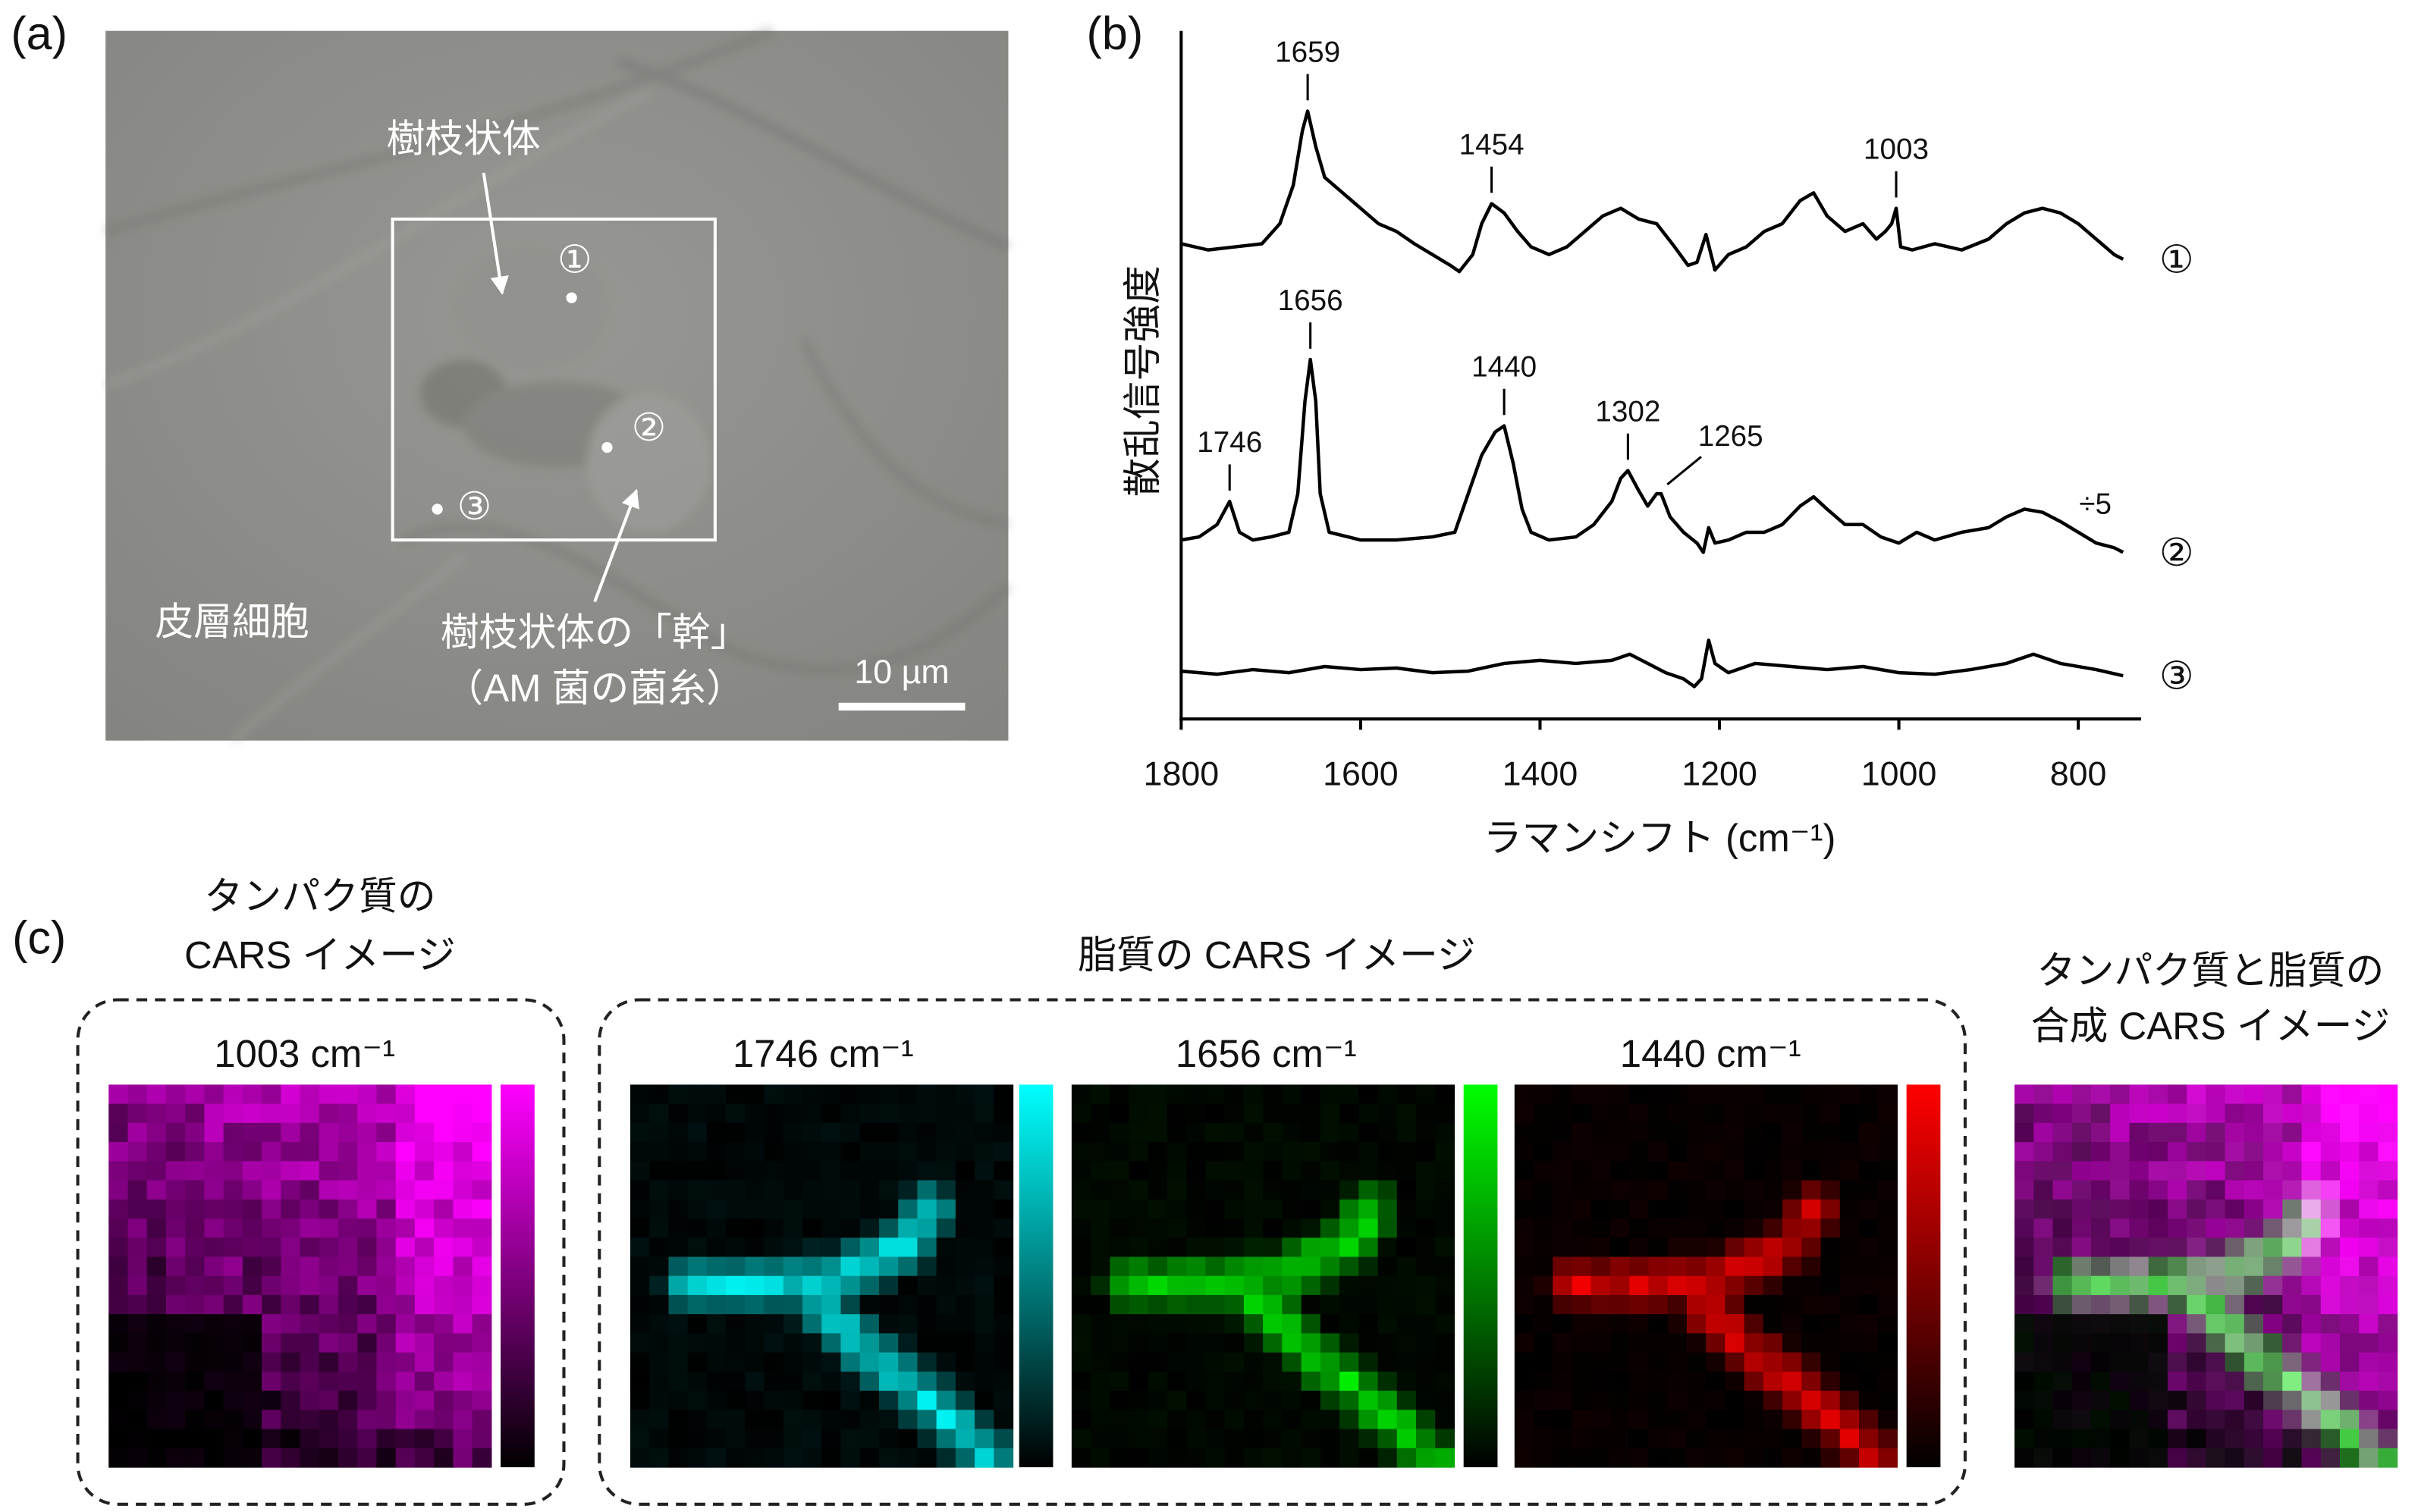 The image size is (2421, 1512). What do you see at coordinates (1263, 1276) in the screenshot?
I see `cars-image` at bounding box center [1263, 1276].